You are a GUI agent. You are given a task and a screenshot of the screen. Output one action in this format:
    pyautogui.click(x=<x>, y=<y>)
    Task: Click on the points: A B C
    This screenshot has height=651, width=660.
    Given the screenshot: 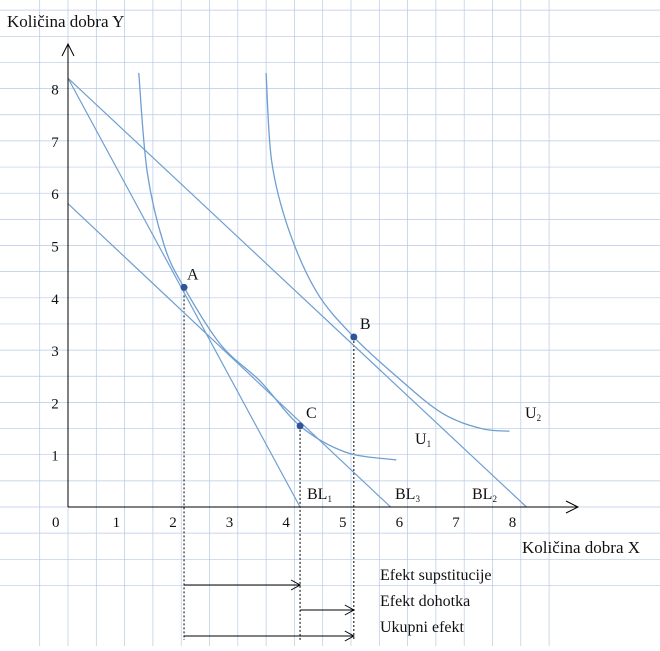 What is the action you would take?
    pyautogui.click(x=275, y=348)
    